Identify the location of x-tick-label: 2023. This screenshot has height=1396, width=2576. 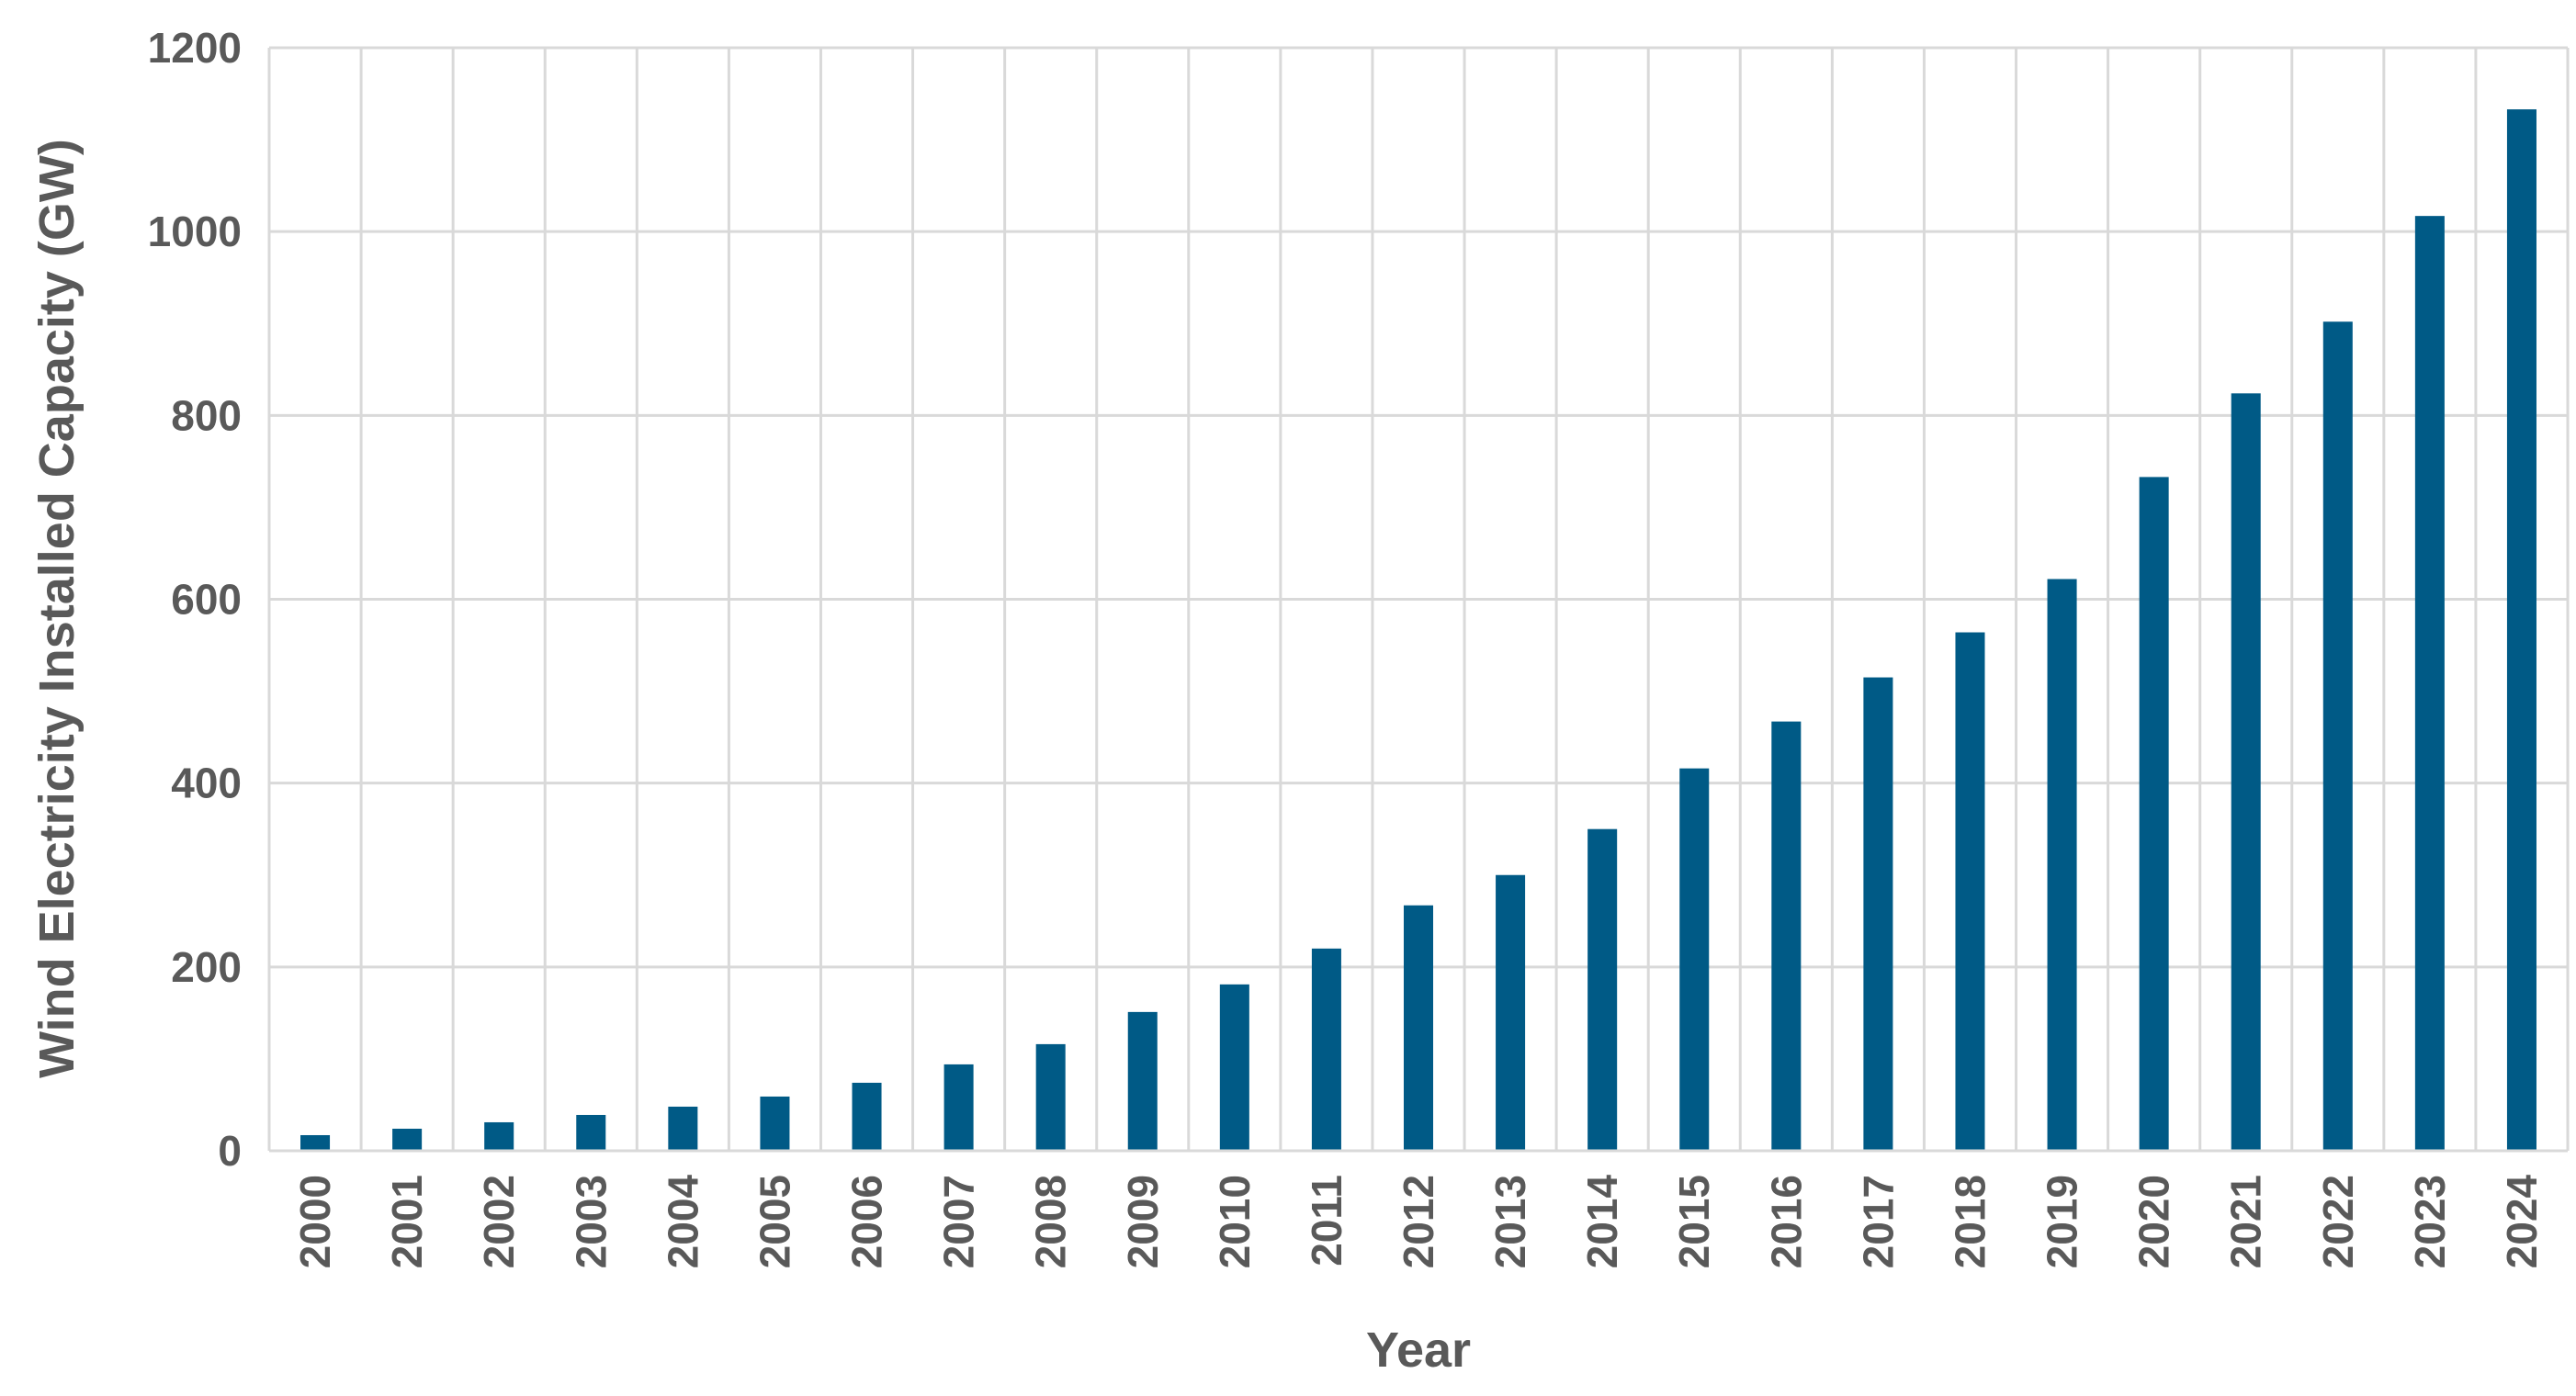
(2430, 1221).